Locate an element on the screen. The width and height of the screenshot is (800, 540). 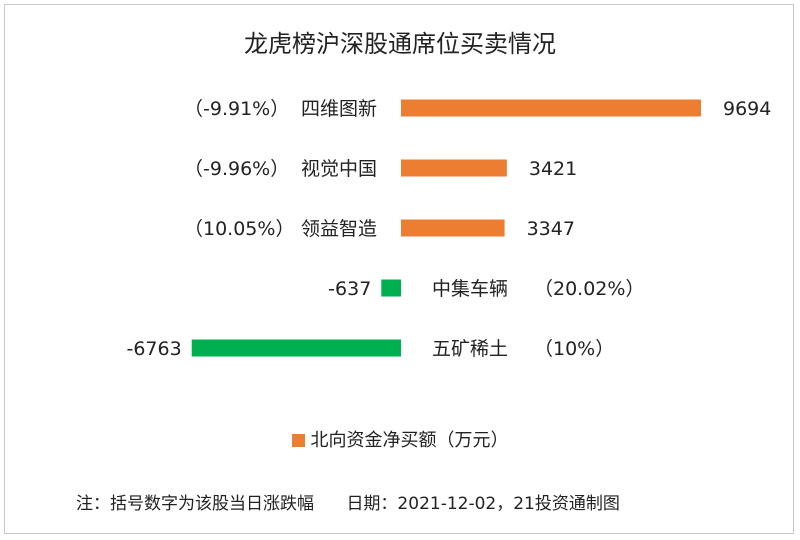
footer-note: 注：括号数字为该股当日涨跌幅 日期：2021-12-02，21投资通制图 is located at coordinates (348, 501).